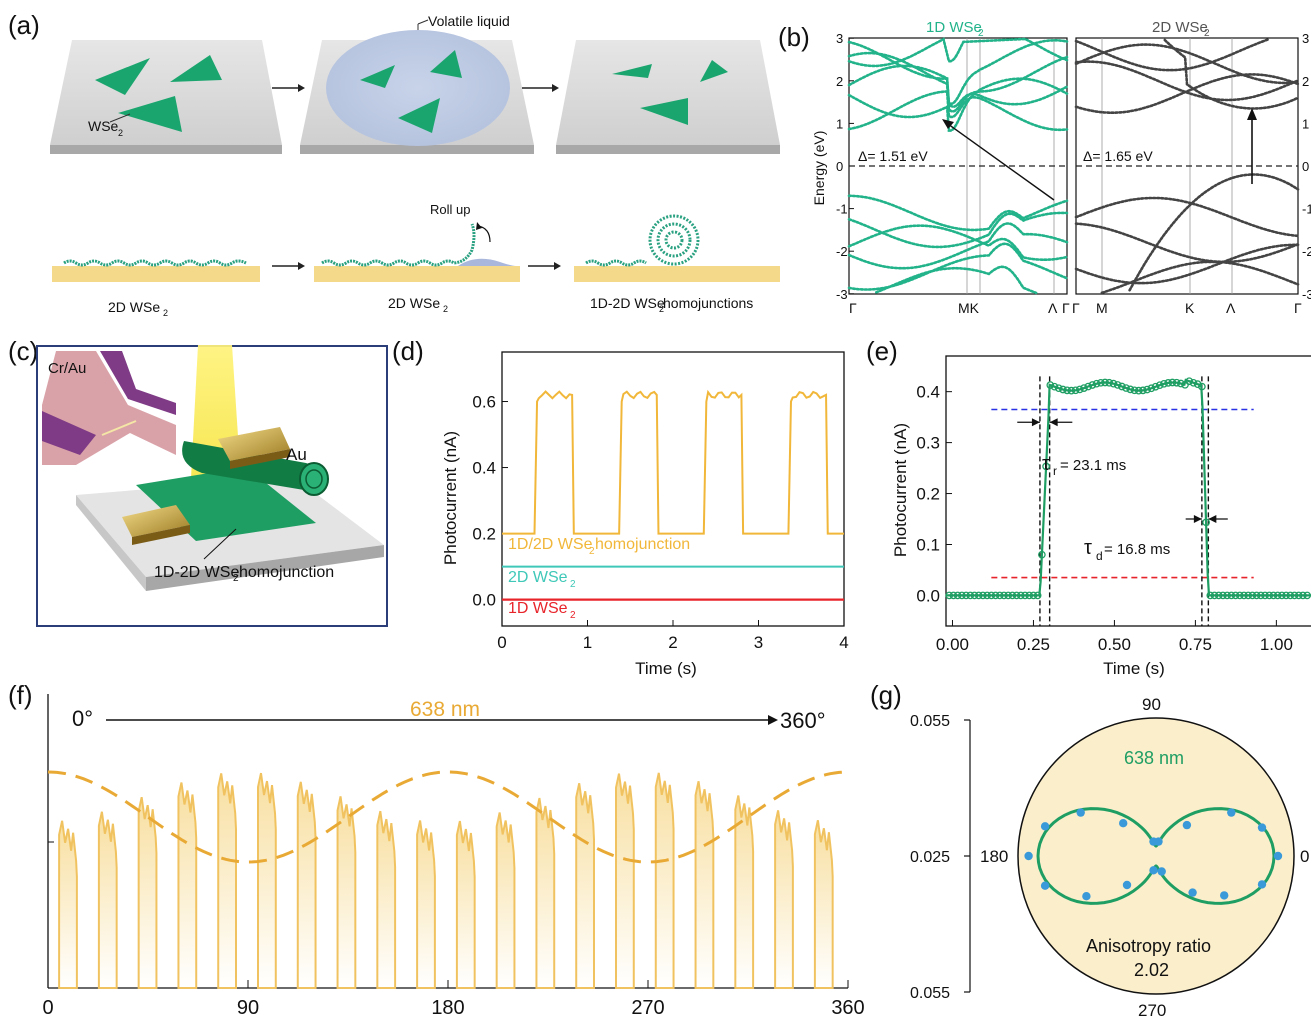 This screenshot has width=1311, height=1022. Describe the element at coordinates (450, 209) in the screenshot. I see `roll-up-label: Roll up` at that location.